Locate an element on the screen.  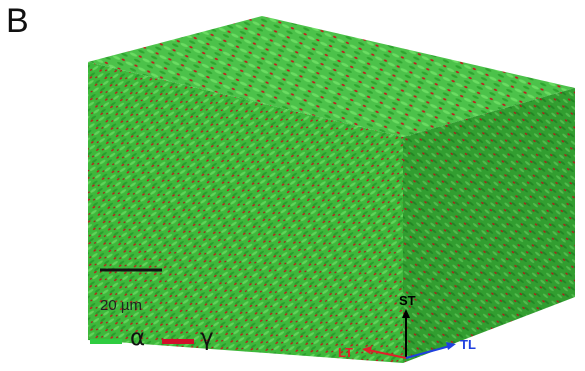
legend-gamma-swatch is located at coordinates (178, 341).